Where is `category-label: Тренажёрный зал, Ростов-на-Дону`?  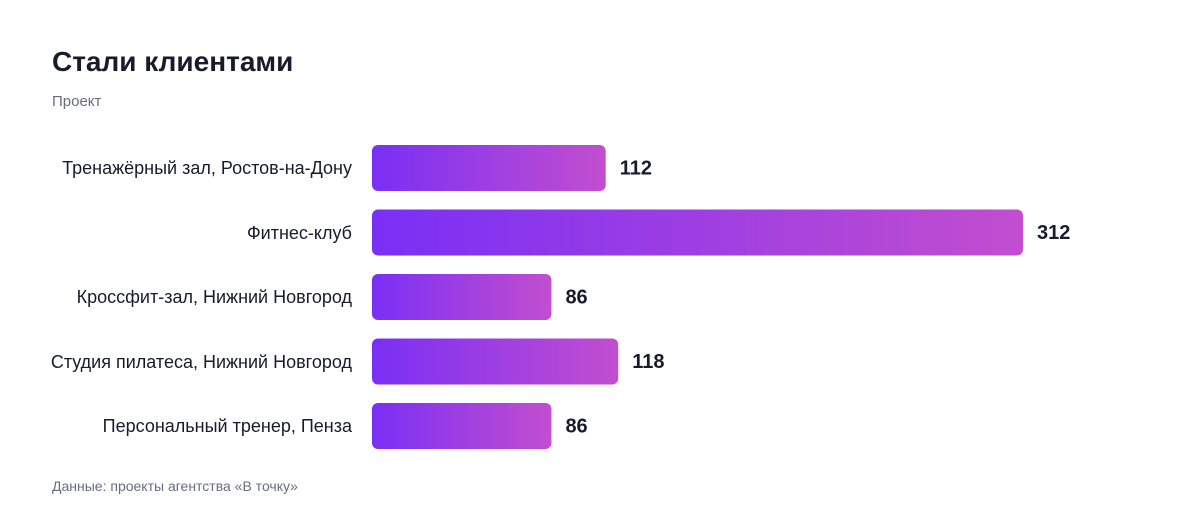 category-label: Тренажёрный зал, Ростов-на-Дону is located at coordinates (207, 168).